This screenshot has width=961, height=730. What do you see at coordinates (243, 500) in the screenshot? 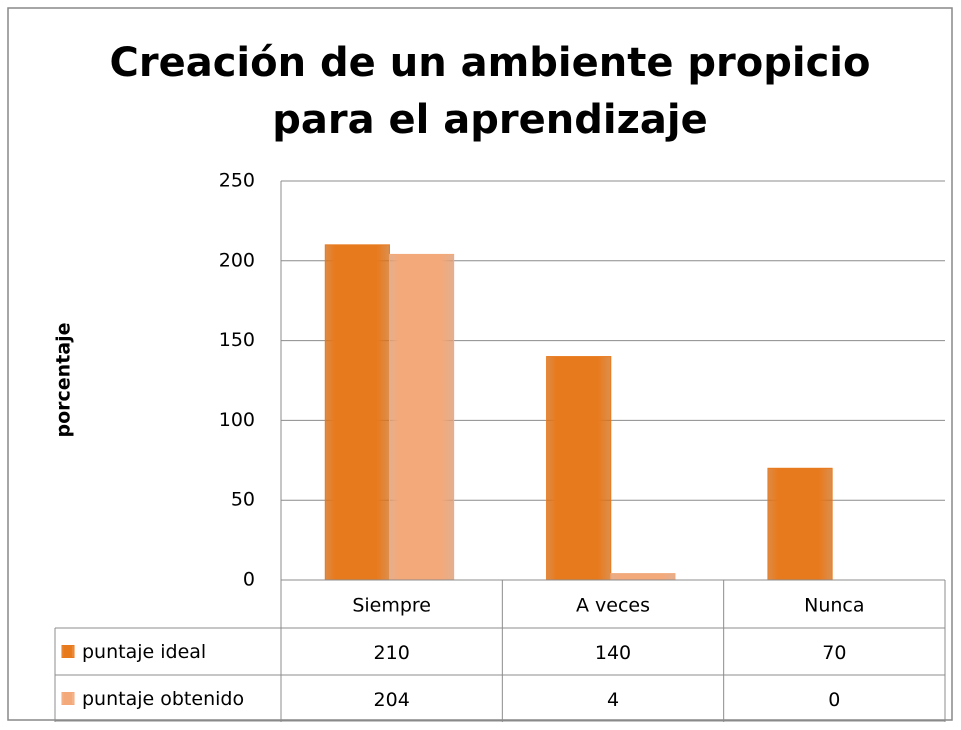
I see `y-tick-label: 50` at bounding box center [243, 500].